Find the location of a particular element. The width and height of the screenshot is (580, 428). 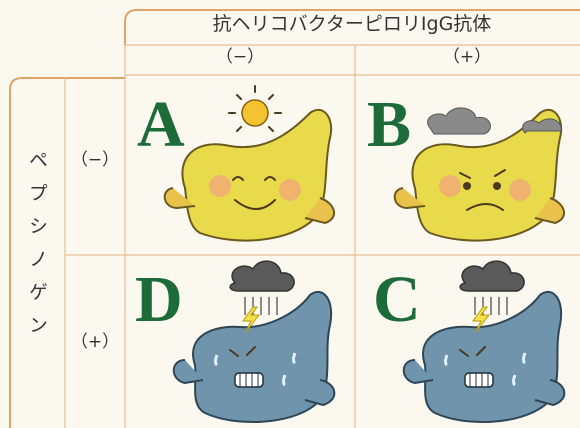

cell-a: A is located at coordinates (236, 163).